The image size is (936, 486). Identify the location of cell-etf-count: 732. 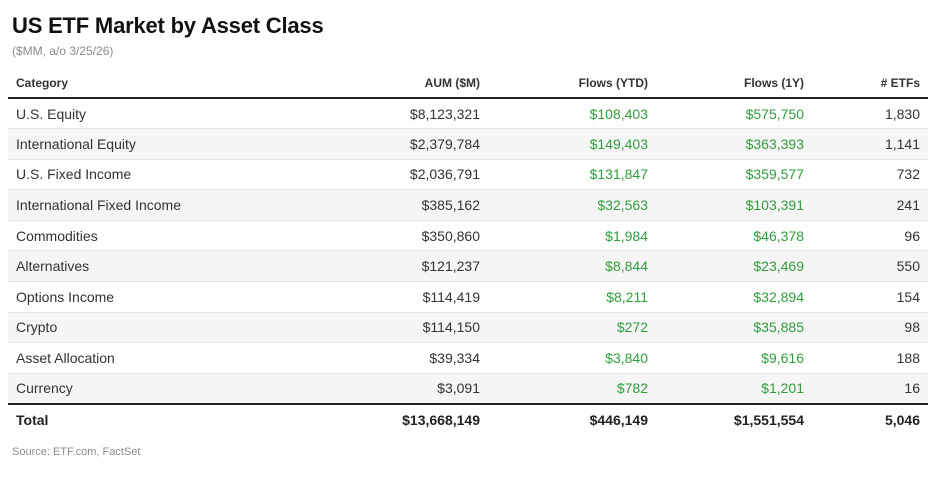
(870, 175).